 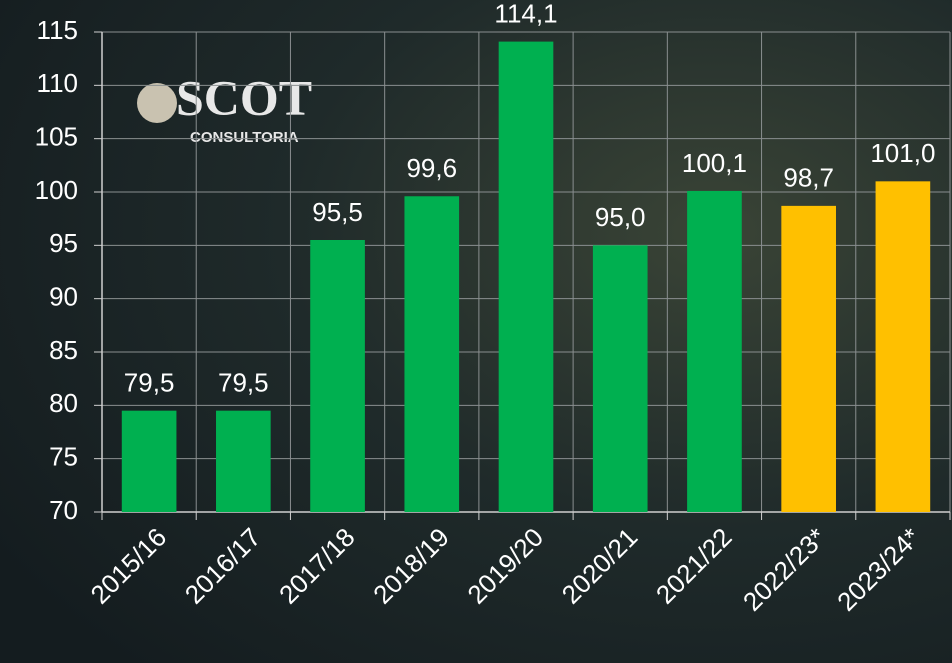 What do you see at coordinates (63, 243) in the screenshot?
I see `y-tick-label: 95` at bounding box center [63, 243].